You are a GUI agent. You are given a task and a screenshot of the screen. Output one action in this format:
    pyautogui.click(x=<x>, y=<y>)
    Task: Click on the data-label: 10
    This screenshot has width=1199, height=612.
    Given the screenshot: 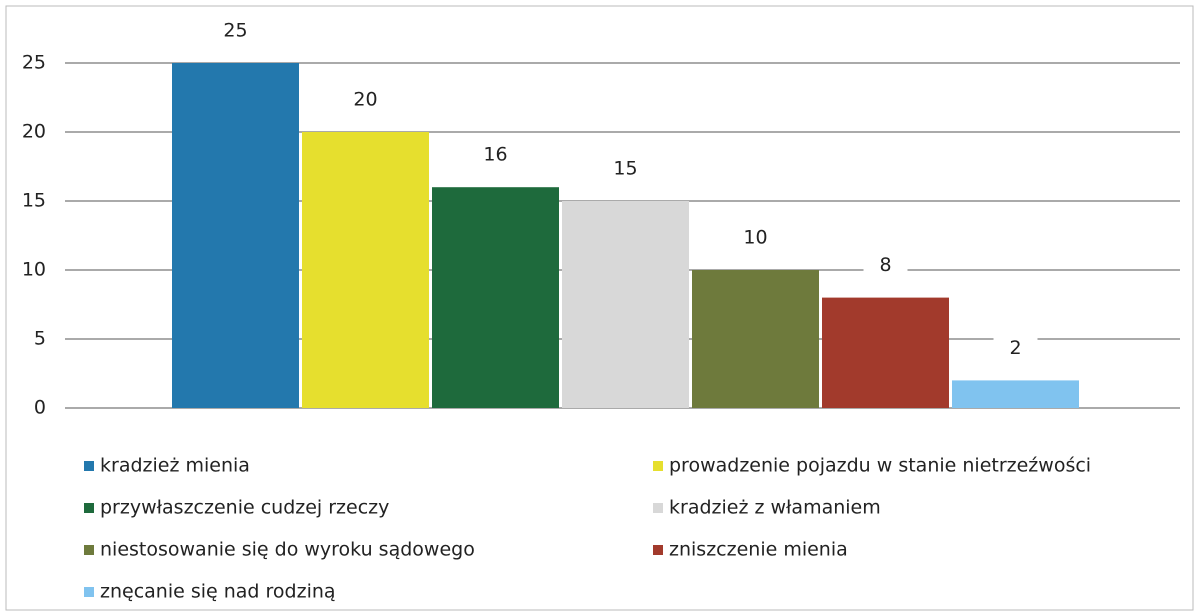 What is the action you would take?
    pyautogui.click(x=755, y=238)
    